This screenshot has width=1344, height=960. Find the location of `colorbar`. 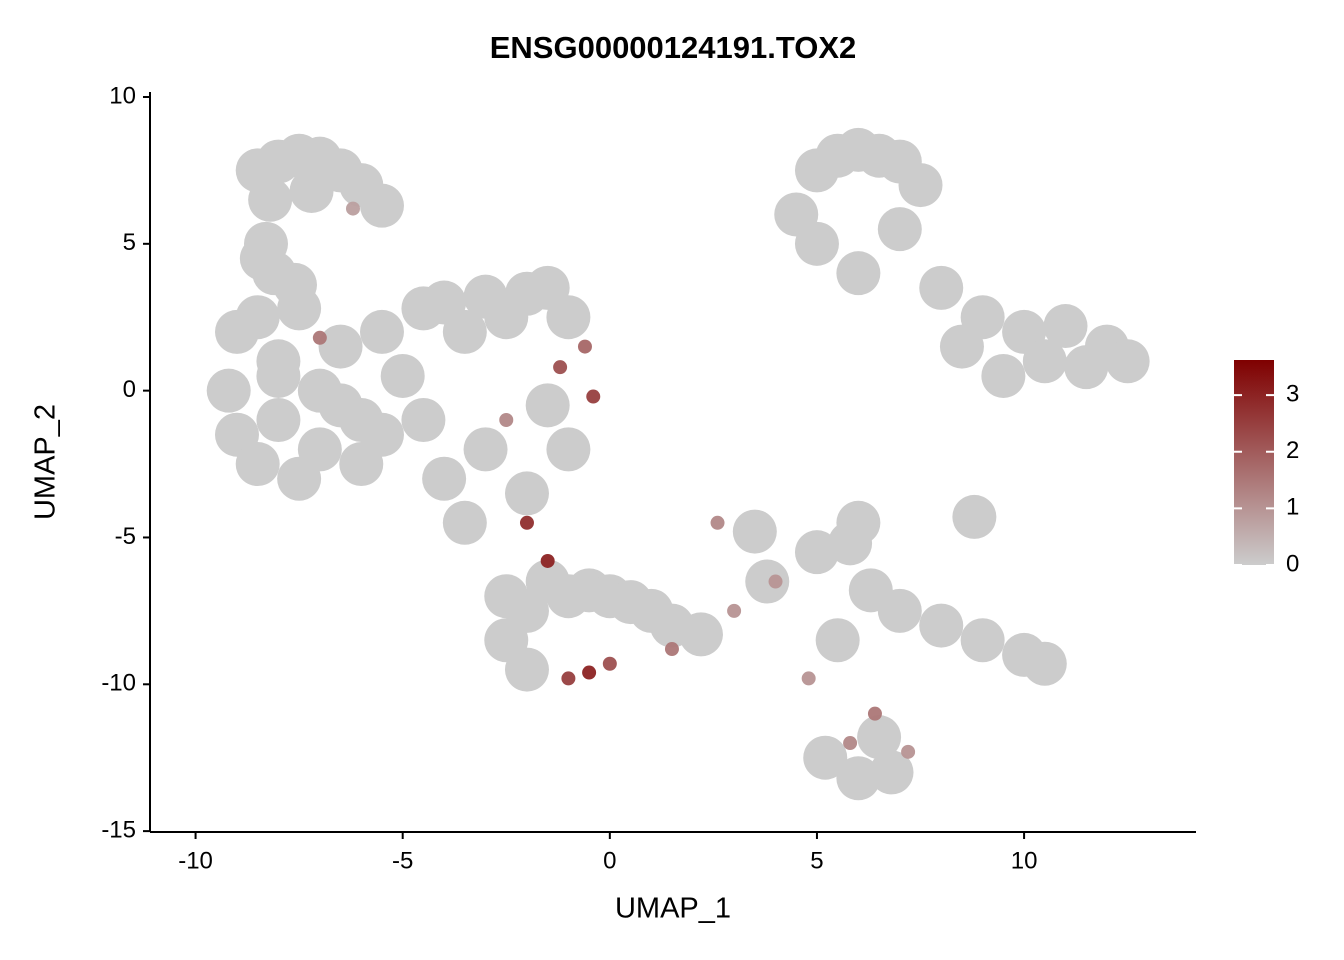

colorbar is located at coordinates (1254, 462).